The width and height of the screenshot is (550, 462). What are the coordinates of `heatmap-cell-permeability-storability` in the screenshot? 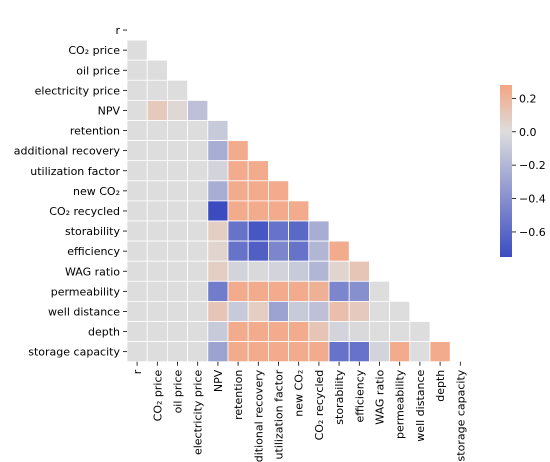 It's located at (339, 291).